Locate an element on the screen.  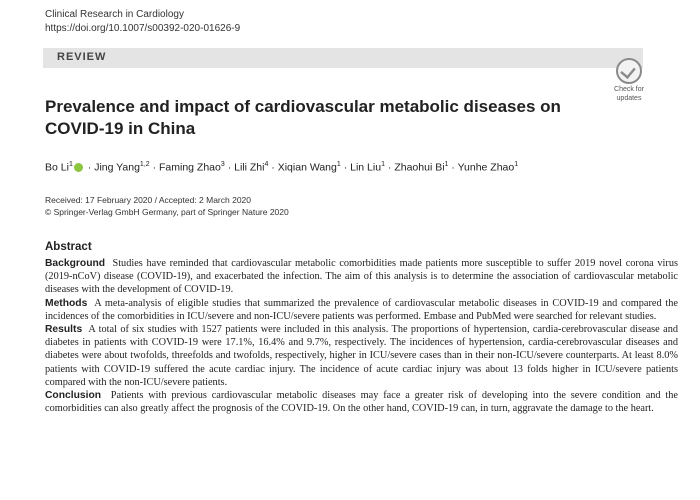
author-name: Faming Zhao is located at coordinates (190, 167).